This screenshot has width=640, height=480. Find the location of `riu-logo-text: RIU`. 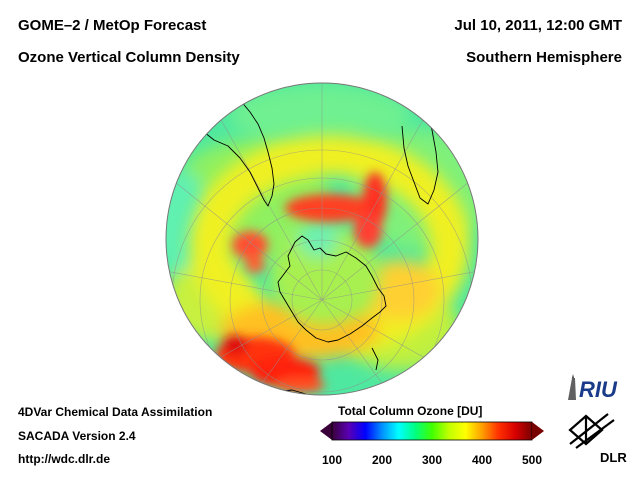

riu-logo-text: RIU is located at coordinates (598, 389).